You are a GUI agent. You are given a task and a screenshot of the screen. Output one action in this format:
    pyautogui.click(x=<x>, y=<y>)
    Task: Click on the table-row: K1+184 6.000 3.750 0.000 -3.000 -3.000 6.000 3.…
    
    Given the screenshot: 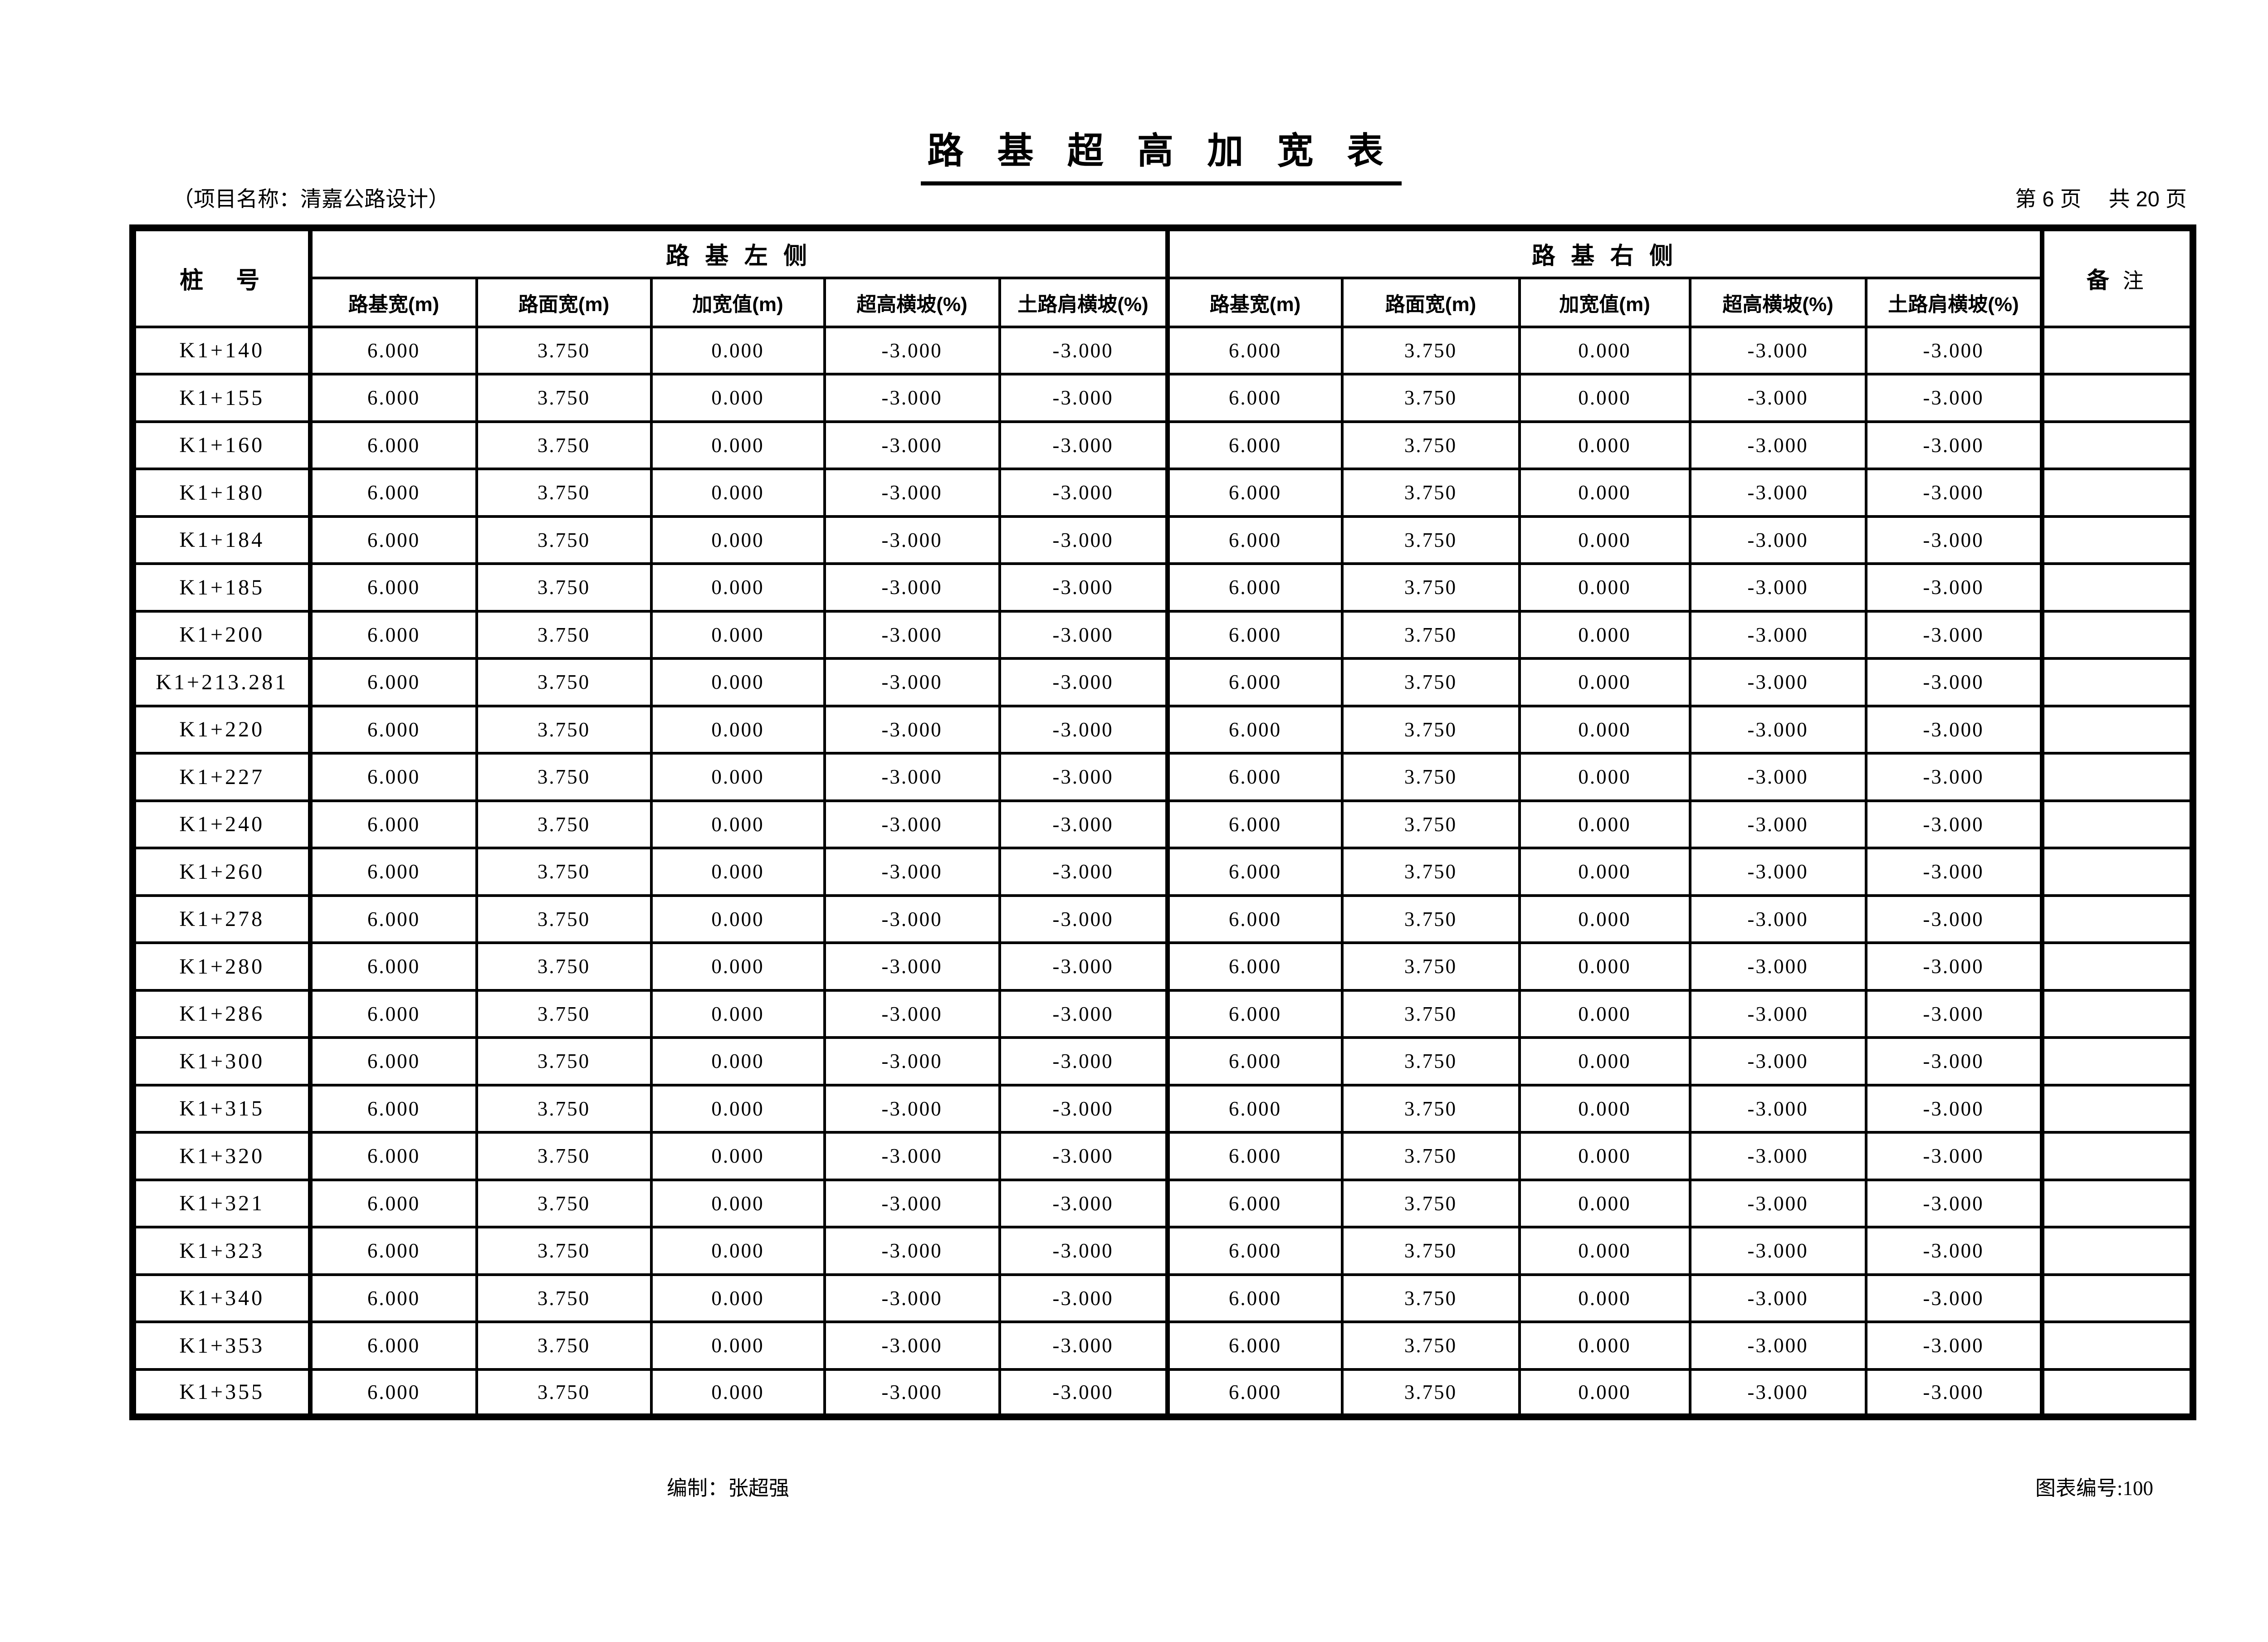 What is the action you would take?
    pyautogui.click(x=1163, y=540)
    